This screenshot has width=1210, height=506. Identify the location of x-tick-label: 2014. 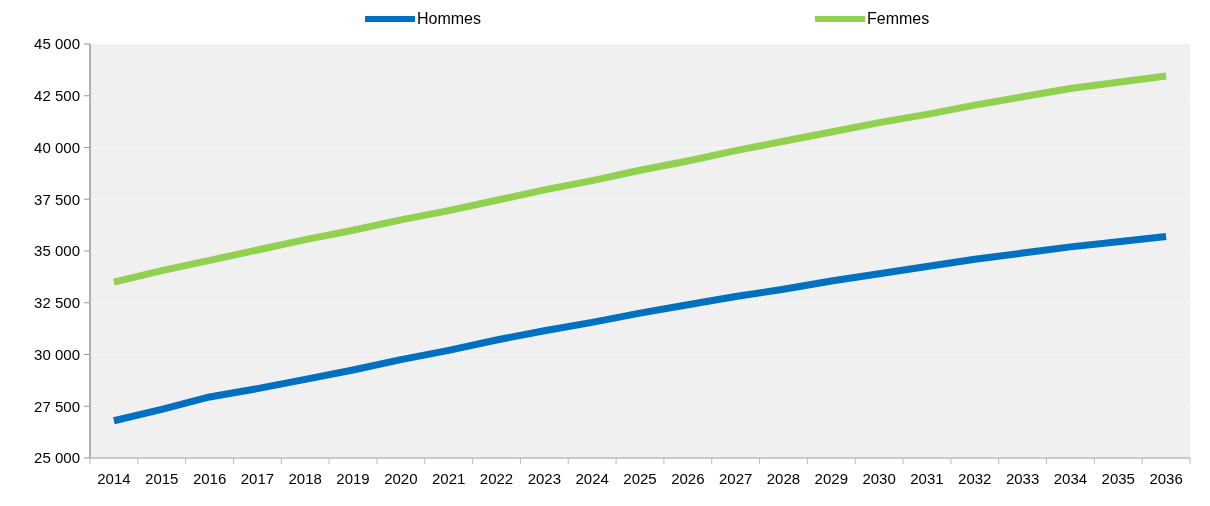
(114, 478).